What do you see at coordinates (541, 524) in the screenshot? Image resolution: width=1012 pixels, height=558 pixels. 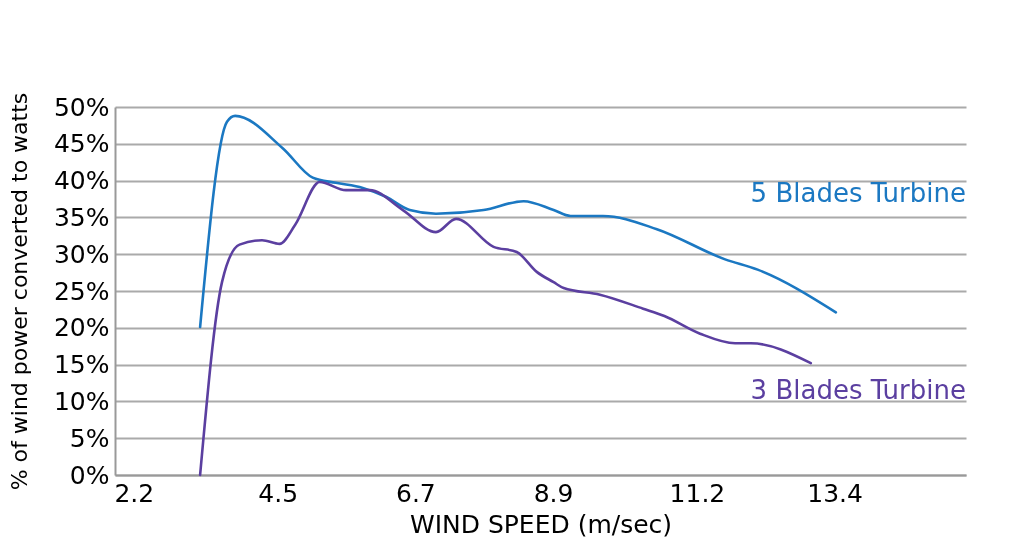 I see `x-axis-title: WIND SPEED (m/sec)` at bounding box center [541, 524].